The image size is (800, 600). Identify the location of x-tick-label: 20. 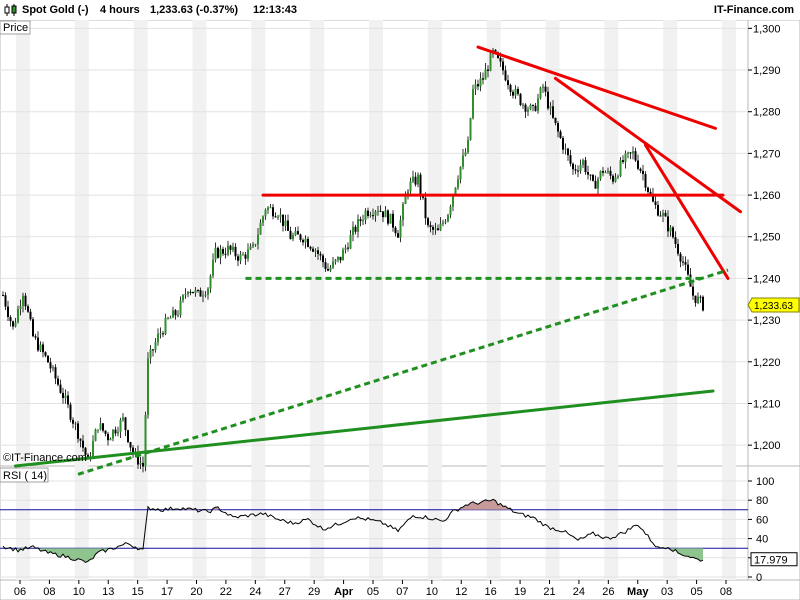
(196, 592).